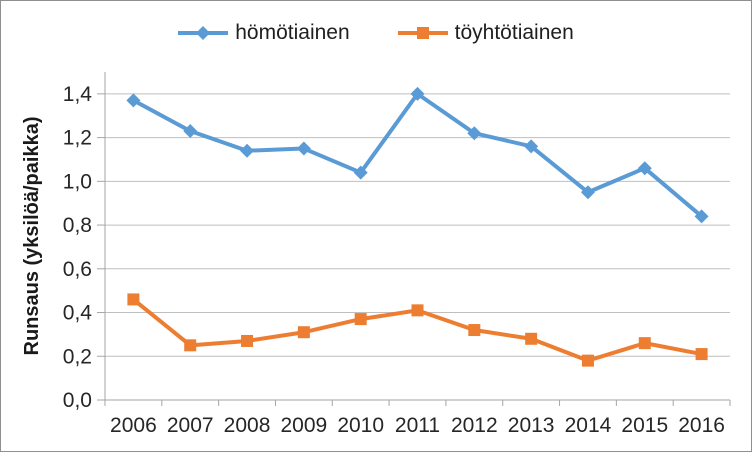 Image resolution: width=752 pixels, height=452 pixels. I want to click on y-tick-label: 0,4, so click(78, 313).